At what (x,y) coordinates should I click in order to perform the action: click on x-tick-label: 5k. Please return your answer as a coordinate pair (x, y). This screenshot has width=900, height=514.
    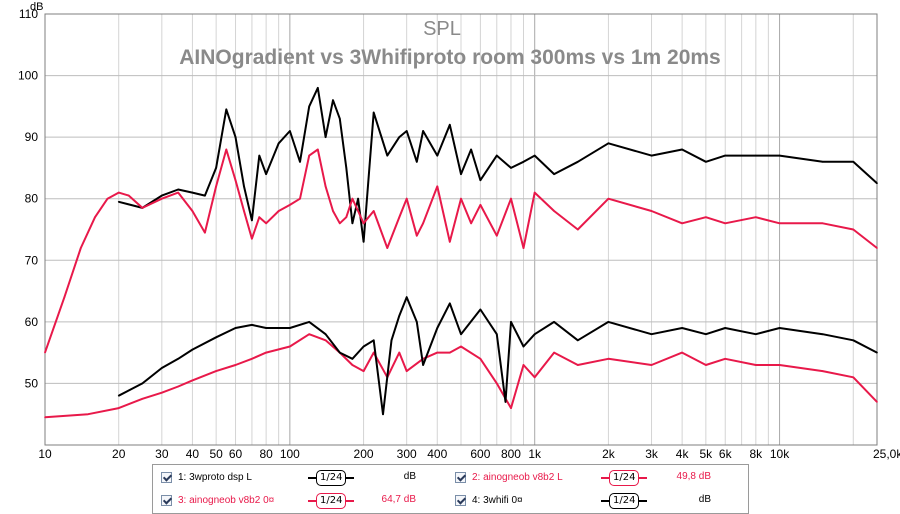
    Looking at the image, I should click on (707, 454).